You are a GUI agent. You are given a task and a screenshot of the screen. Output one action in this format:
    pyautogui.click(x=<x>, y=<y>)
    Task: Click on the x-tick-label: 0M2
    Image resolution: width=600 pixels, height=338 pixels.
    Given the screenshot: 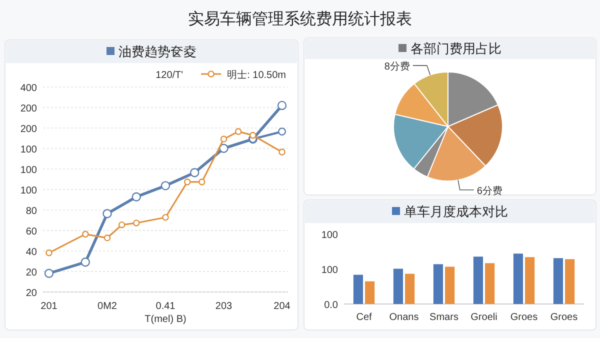 What is the action you would take?
    pyautogui.click(x=108, y=306)
    